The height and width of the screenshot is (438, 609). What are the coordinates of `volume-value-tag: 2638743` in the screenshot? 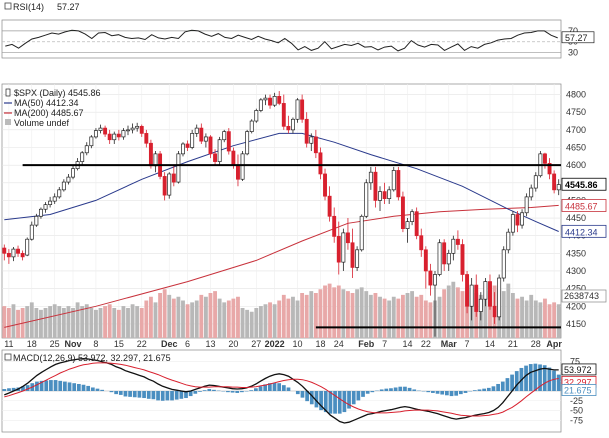 It's located at (581, 296).